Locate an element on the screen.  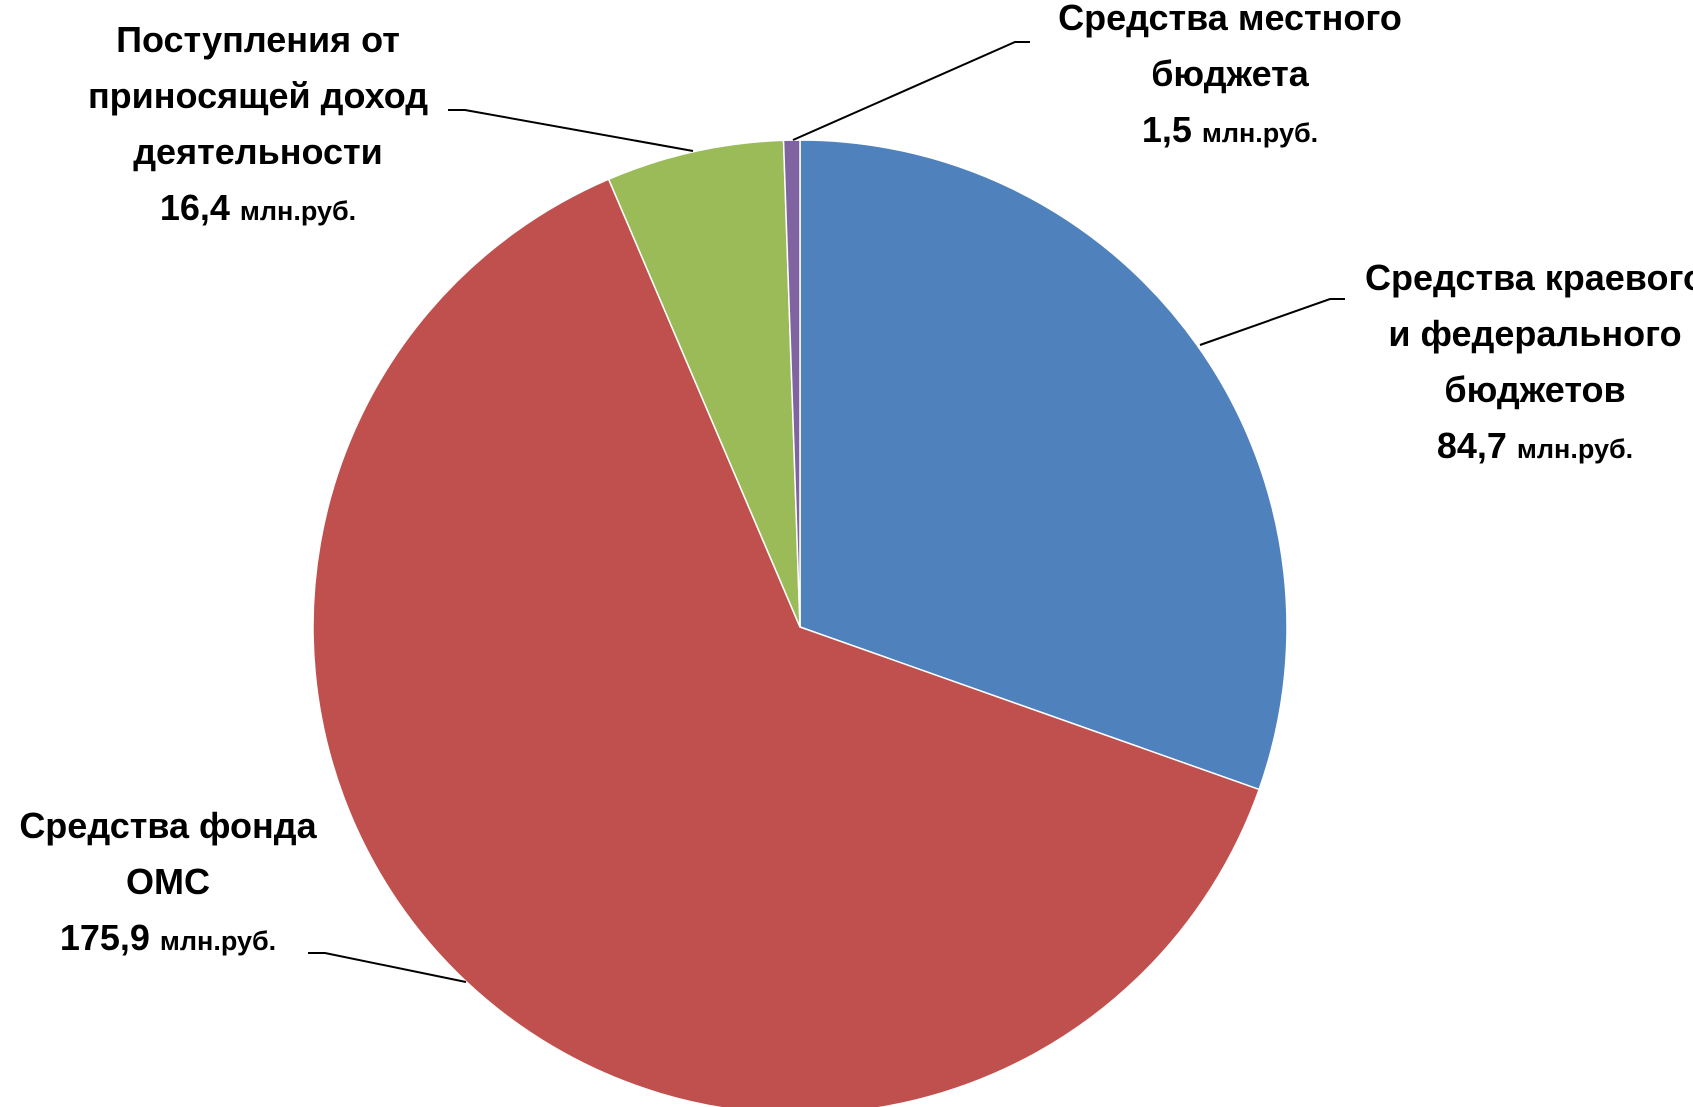
slice-value: 16,4 is located at coordinates (200, 207).